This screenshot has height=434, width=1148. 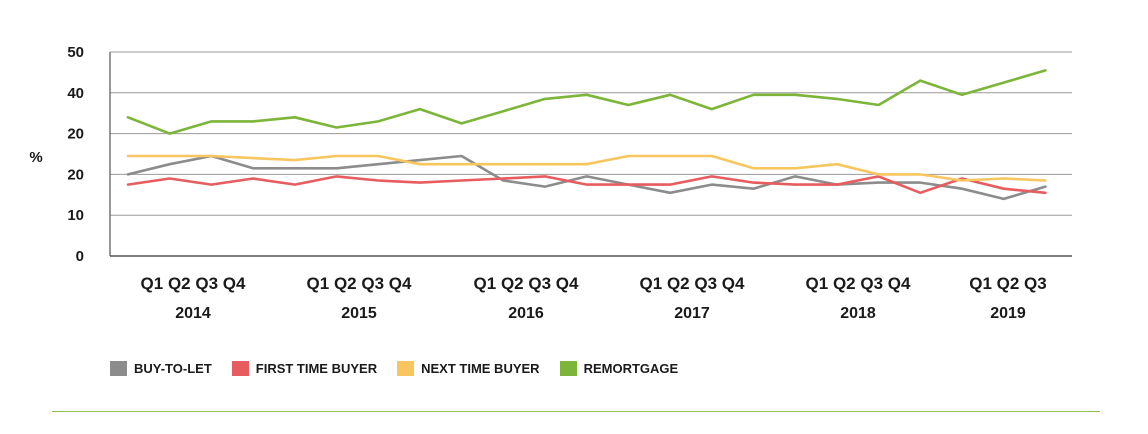 I want to click on series-line-buy-to-let, so click(x=586, y=177).